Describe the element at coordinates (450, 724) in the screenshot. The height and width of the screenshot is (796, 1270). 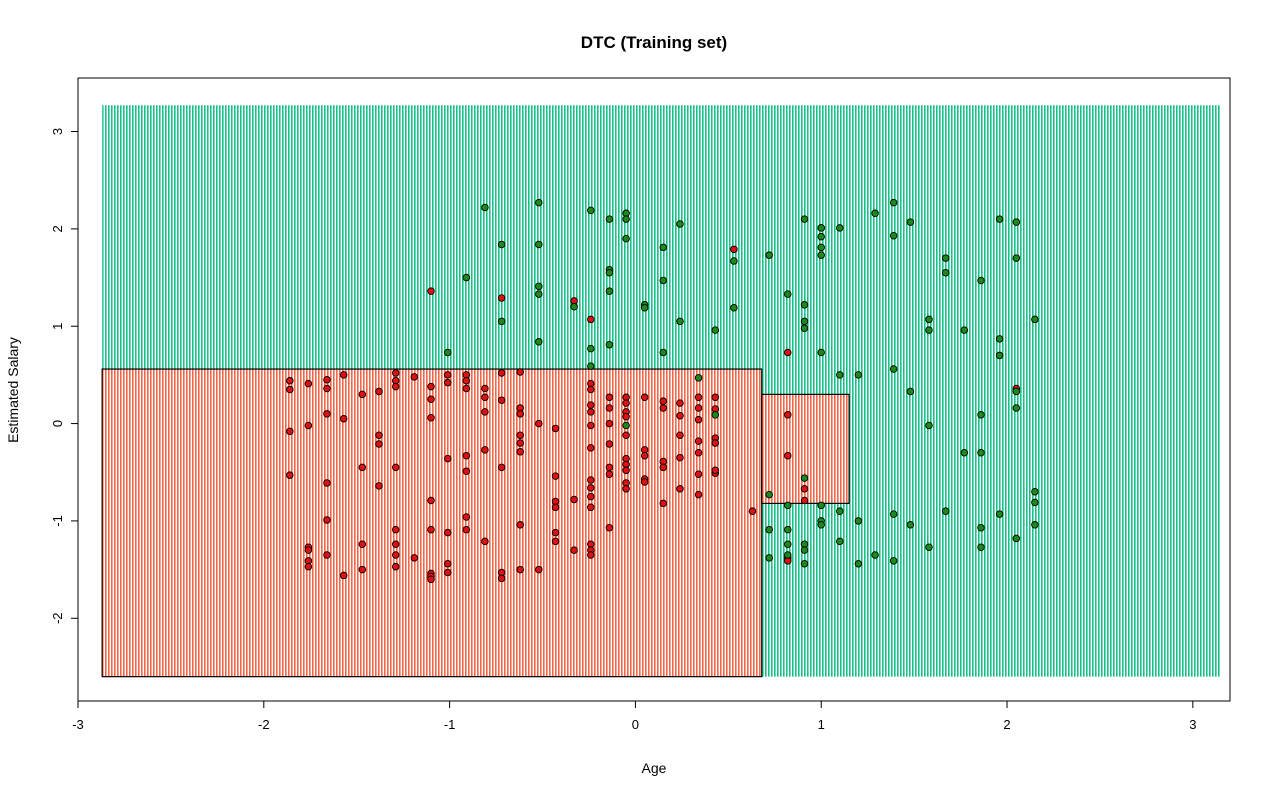
I see `x-tick-label: -1` at that location.